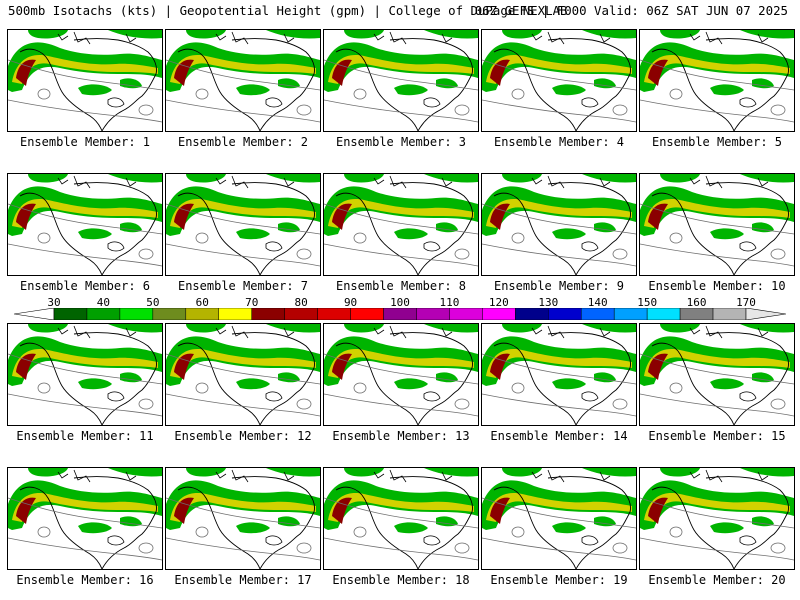 Image resolution: width=800 pixels, height=600 pixels. What do you see at coordinates (647, 302) in the screenshot?
I see `colorbar-tick-label: 150` at bounding box center [647, 302].